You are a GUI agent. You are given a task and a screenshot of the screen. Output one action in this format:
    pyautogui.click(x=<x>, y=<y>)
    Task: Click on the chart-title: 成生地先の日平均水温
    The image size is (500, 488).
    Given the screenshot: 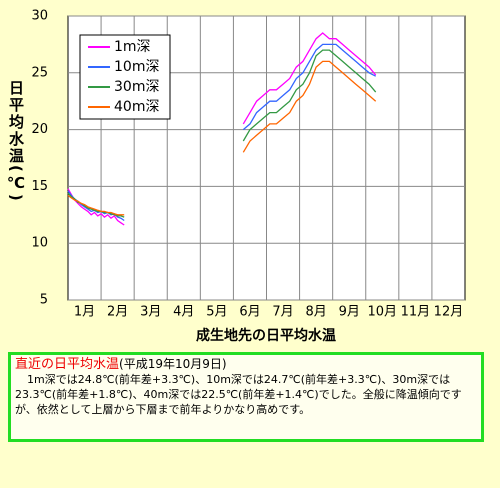 What is the action you would take?
    pyautogui.click(x=266, y=335)
    